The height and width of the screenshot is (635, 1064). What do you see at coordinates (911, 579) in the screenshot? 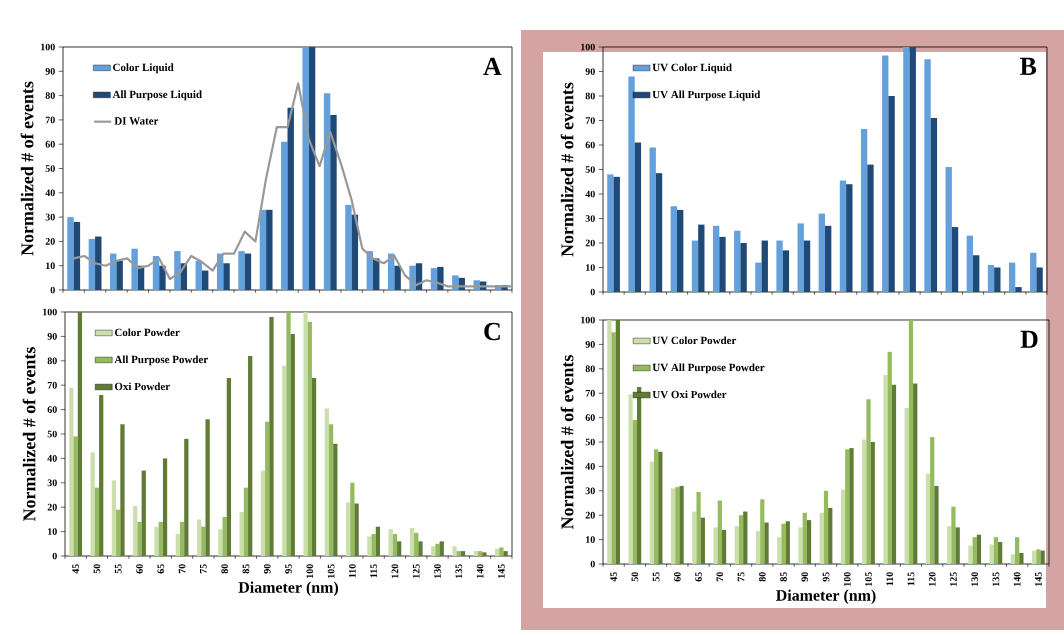
I see `x-tick-label: 115` at bounding box center [911, 579].